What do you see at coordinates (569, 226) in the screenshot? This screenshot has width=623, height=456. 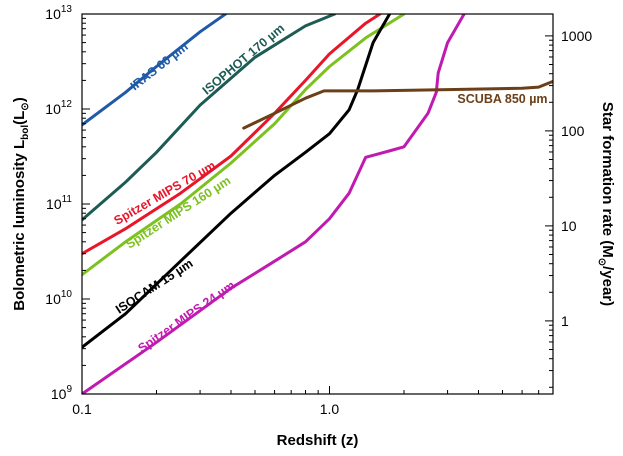 I see `y2-tick-label-1: 10` at bounding box center [569, 226].